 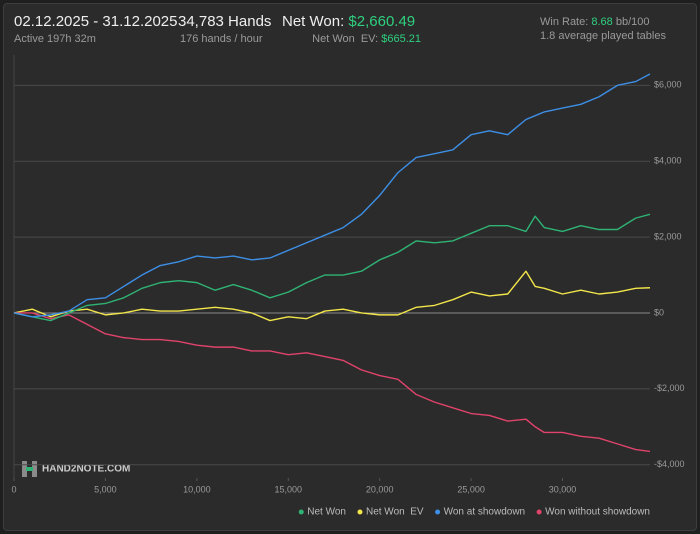 What do you see at coordinates (380, 489) in the screenshot?
I see `x-tick-label: 20,000` at bounding box center [380, 489].